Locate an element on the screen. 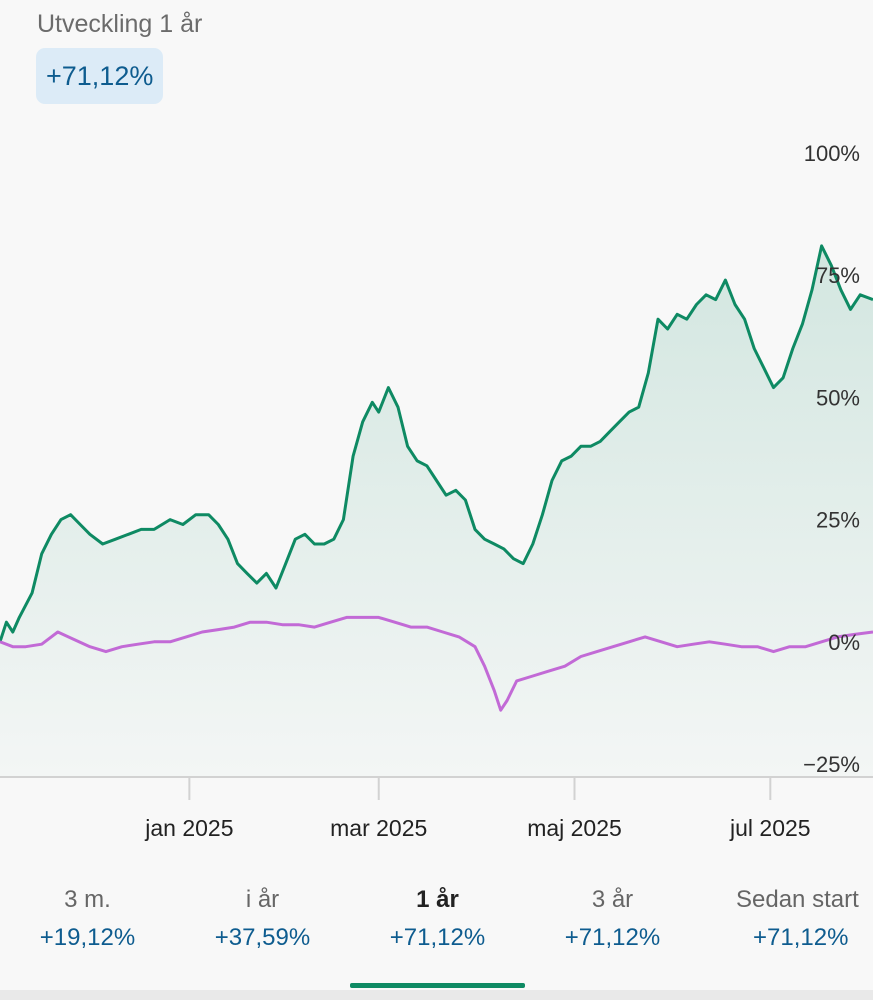  tab-since-start: Sedan start +71,12% is located at coordinates (786, 930).